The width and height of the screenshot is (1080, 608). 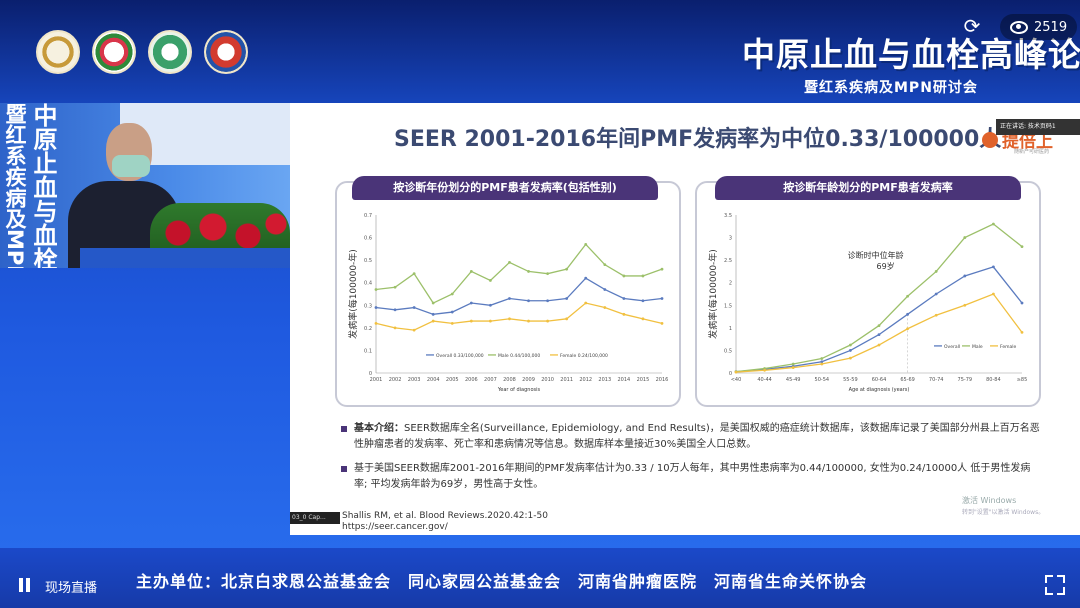 I want to click on speaker-notification: 正在讲话: 技术页码1, so click(x=1038, y=127).